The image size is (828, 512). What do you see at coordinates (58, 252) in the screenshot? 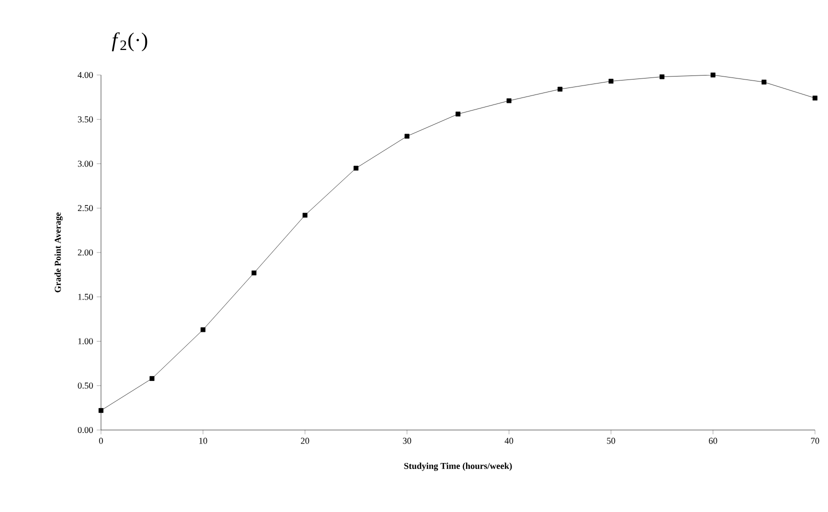
I see `y-axis-title: Grade Point Average` at bounding box center [58, 252].